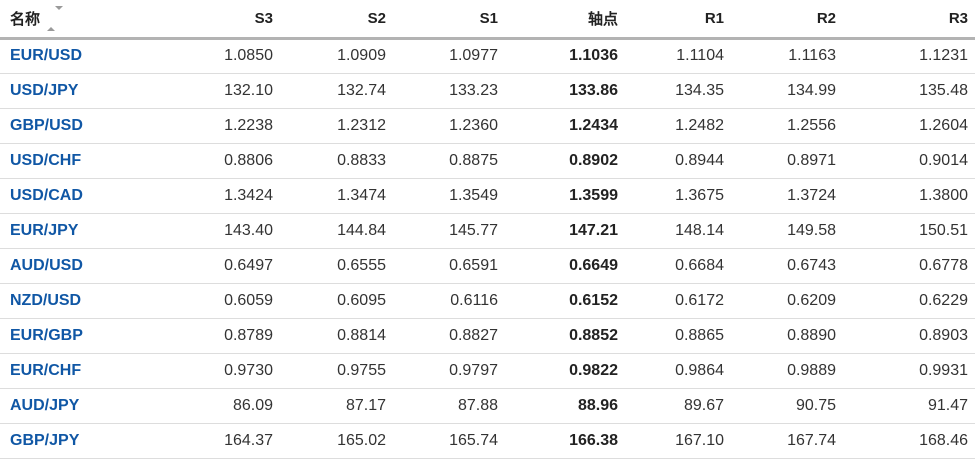  Describe the element at coordinates (336, 56) in the screenshot. I see `s2-value: 1.0909` at that location.